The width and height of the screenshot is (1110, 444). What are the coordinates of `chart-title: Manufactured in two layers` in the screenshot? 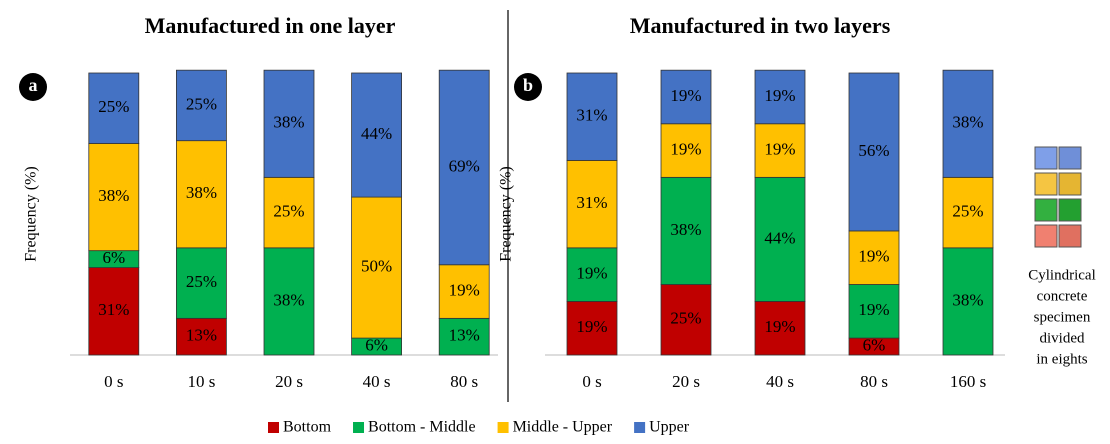 It's located at (760, 25).